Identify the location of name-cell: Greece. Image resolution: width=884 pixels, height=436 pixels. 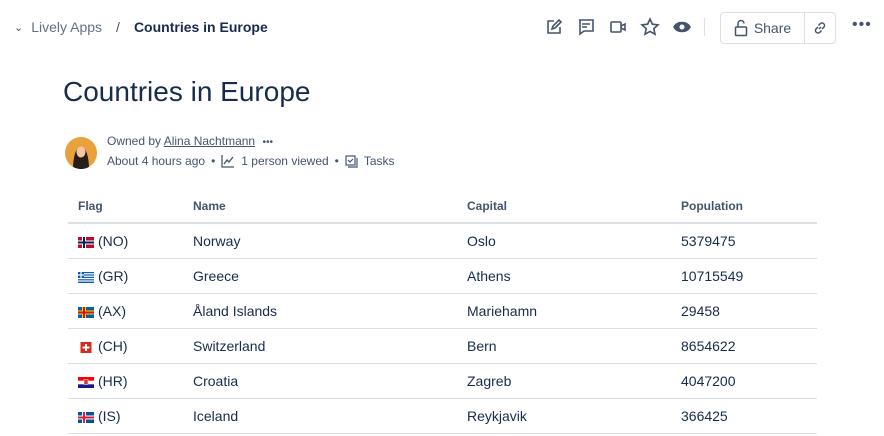
(320, 276).